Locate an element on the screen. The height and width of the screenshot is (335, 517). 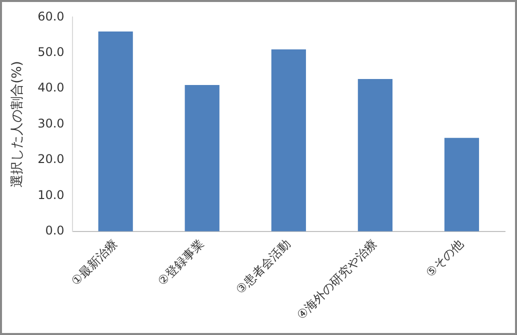
x-tick-label: ①最新治療 is located at coordinates (94, 262).